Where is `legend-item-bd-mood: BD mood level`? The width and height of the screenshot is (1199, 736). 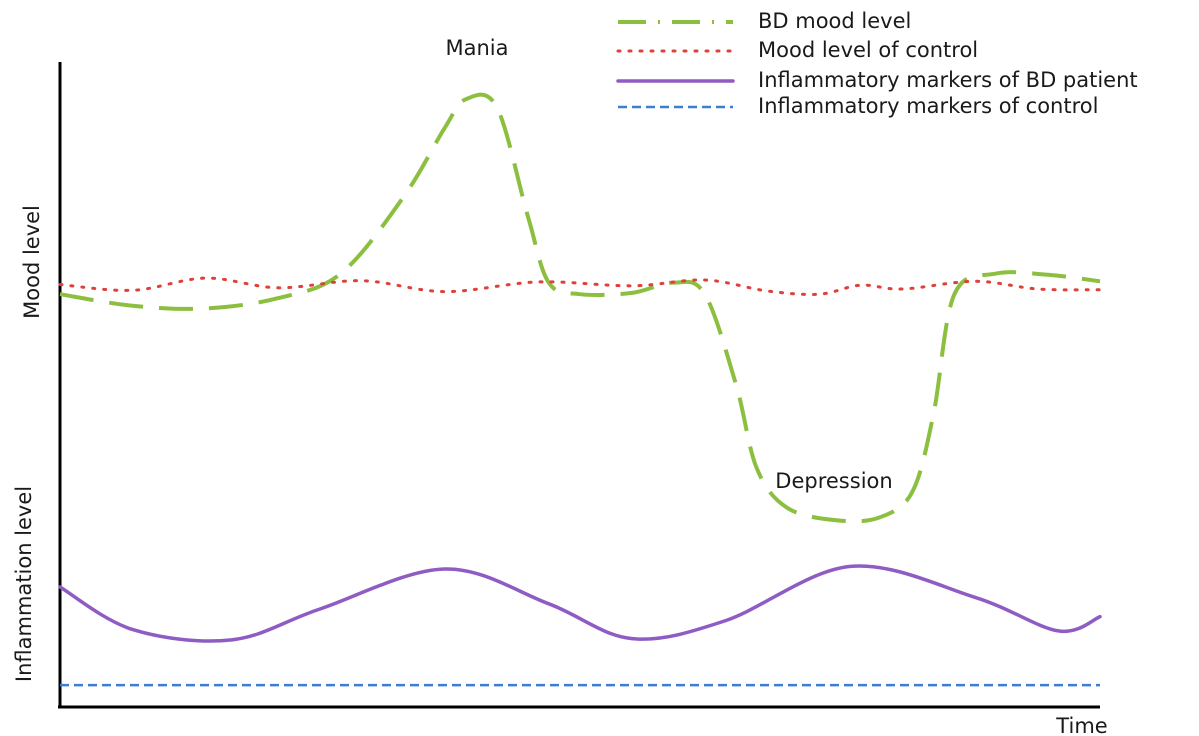
legend-item-bd-mood: BD mood level is located at coordinates (764, 21).